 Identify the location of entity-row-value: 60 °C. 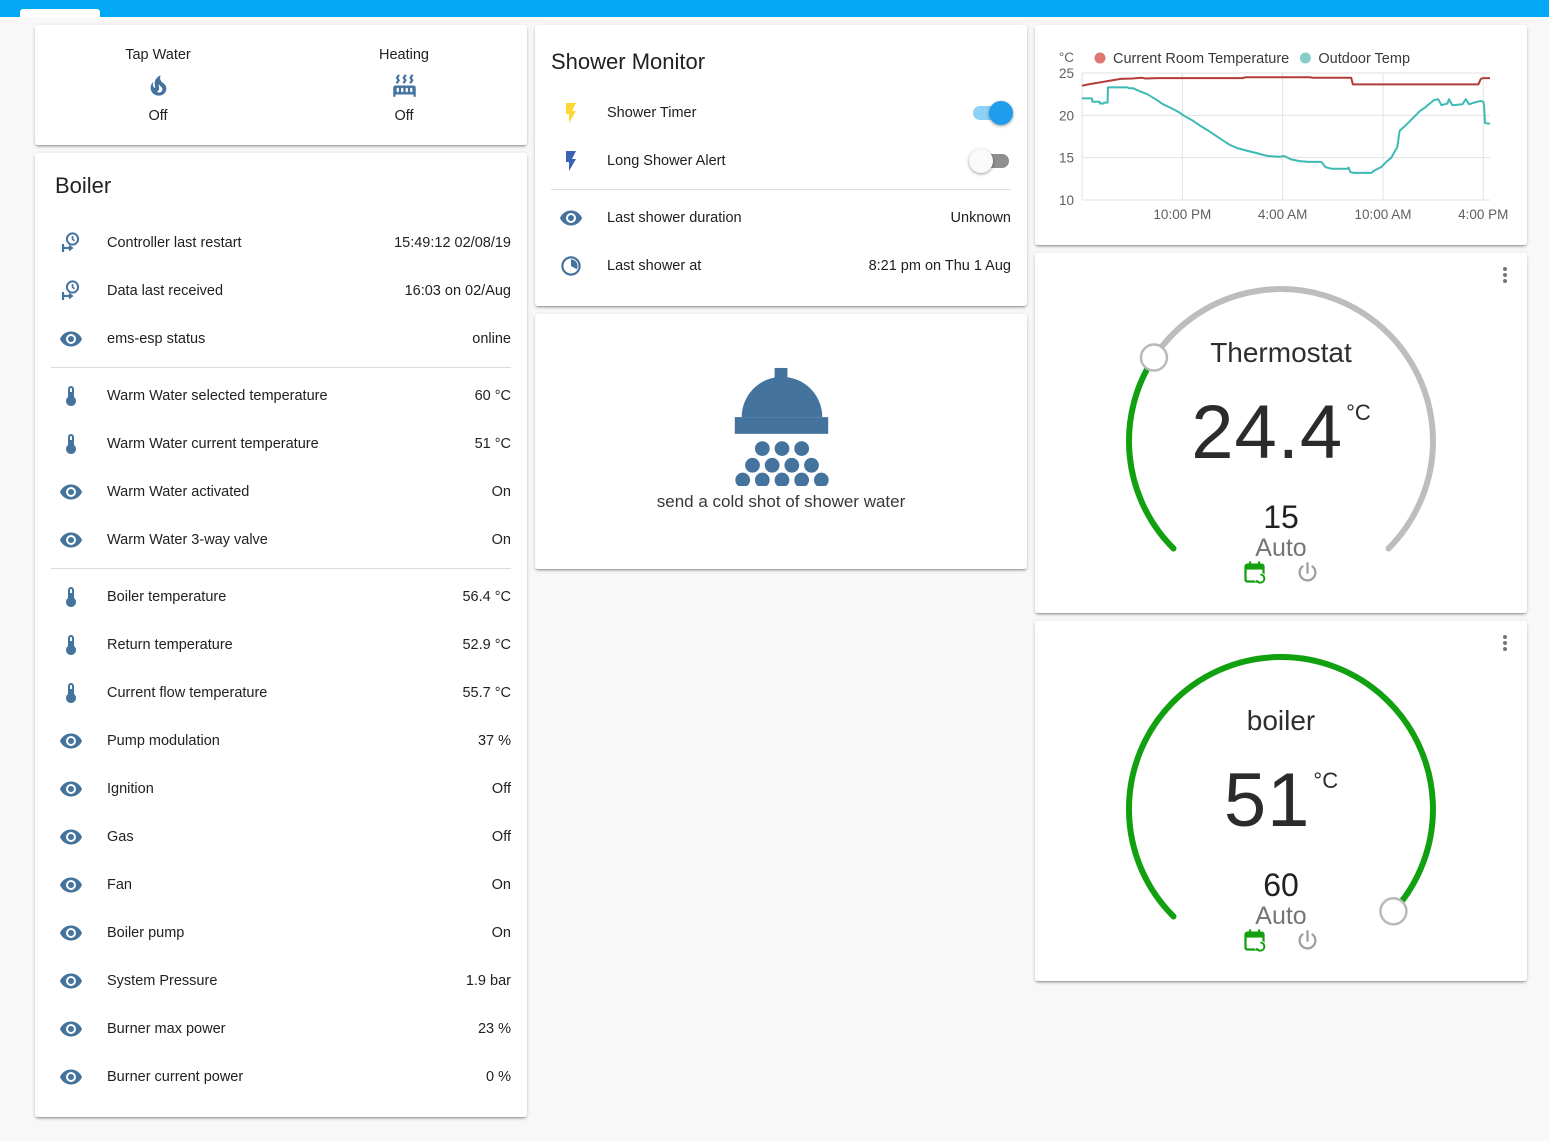
(492, 396).